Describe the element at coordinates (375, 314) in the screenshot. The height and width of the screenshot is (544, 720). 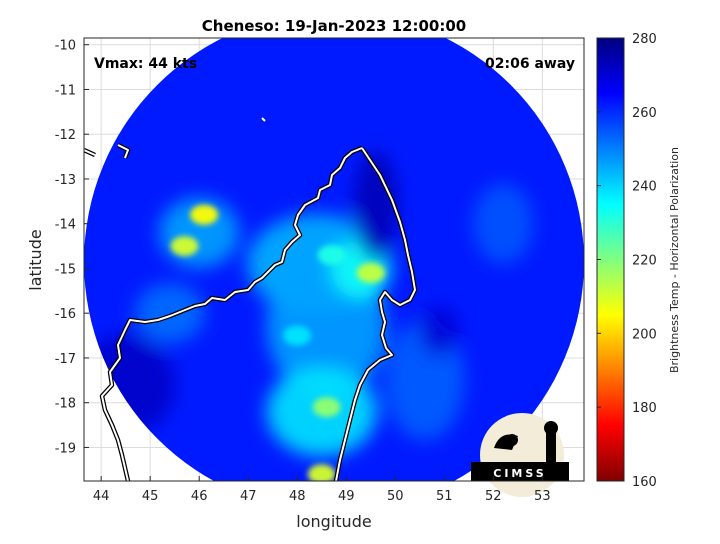
I see `east-coast` at that location.